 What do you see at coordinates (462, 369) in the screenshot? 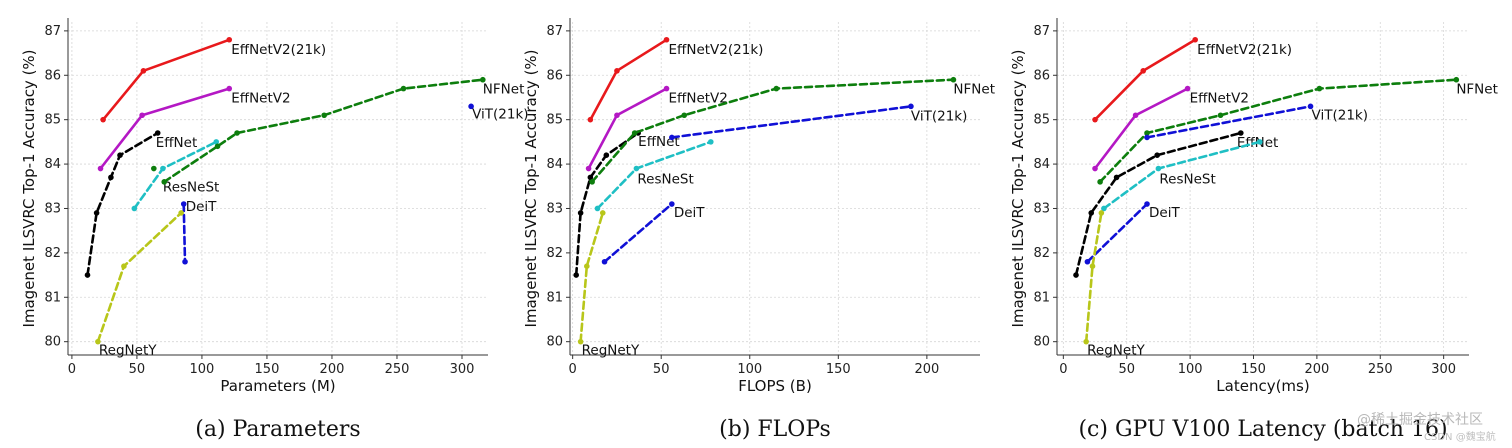
I see `x-tick-label: 300` at bounding box center [462, 369].